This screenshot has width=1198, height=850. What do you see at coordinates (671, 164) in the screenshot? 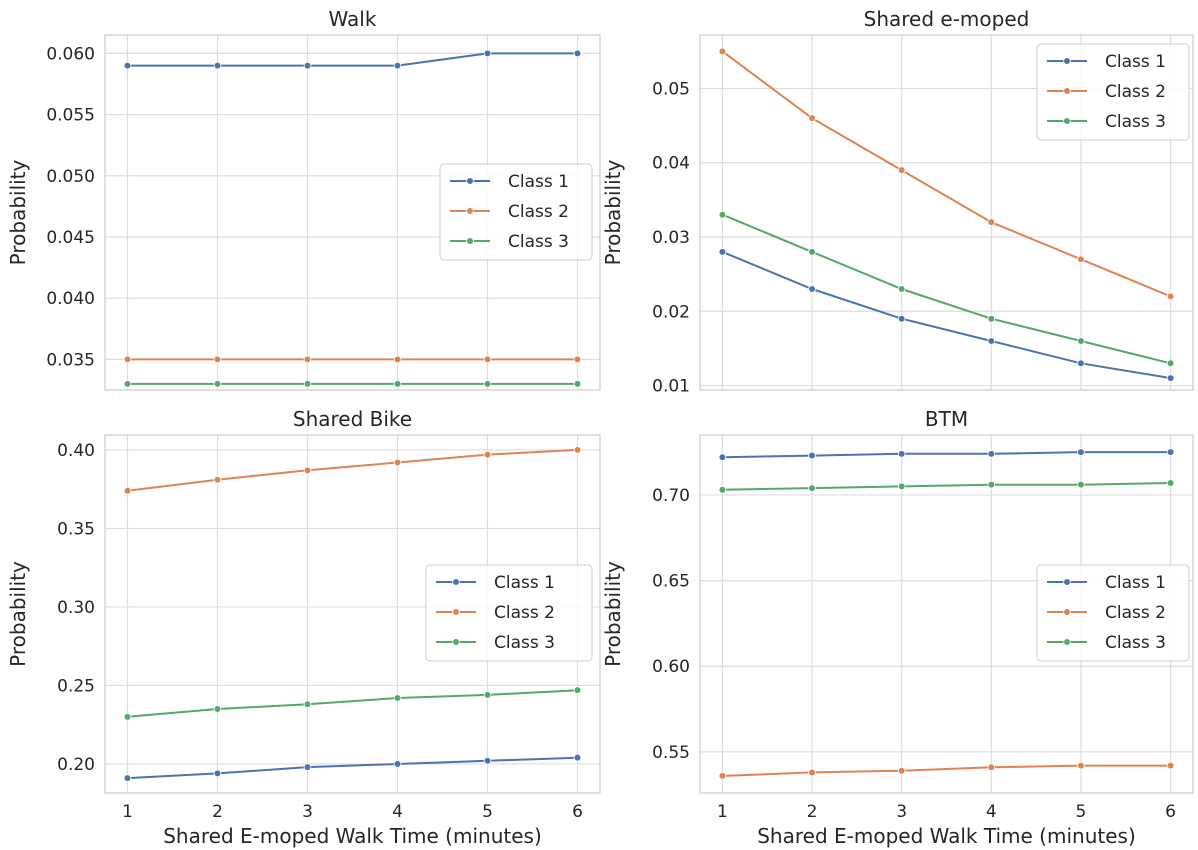
I see `y-tick-label: 0.04` at bounding box center [671, 164].